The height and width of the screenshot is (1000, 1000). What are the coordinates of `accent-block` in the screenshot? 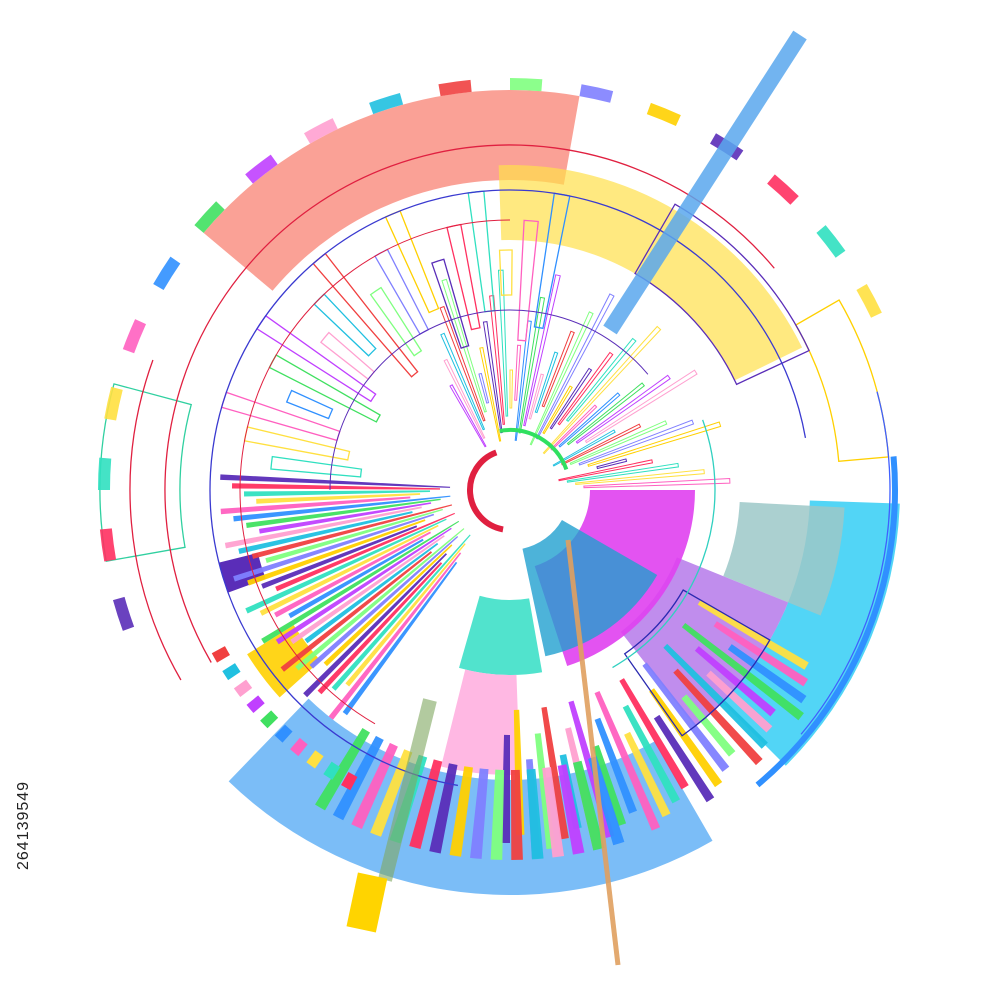 It's located at (367, 902).